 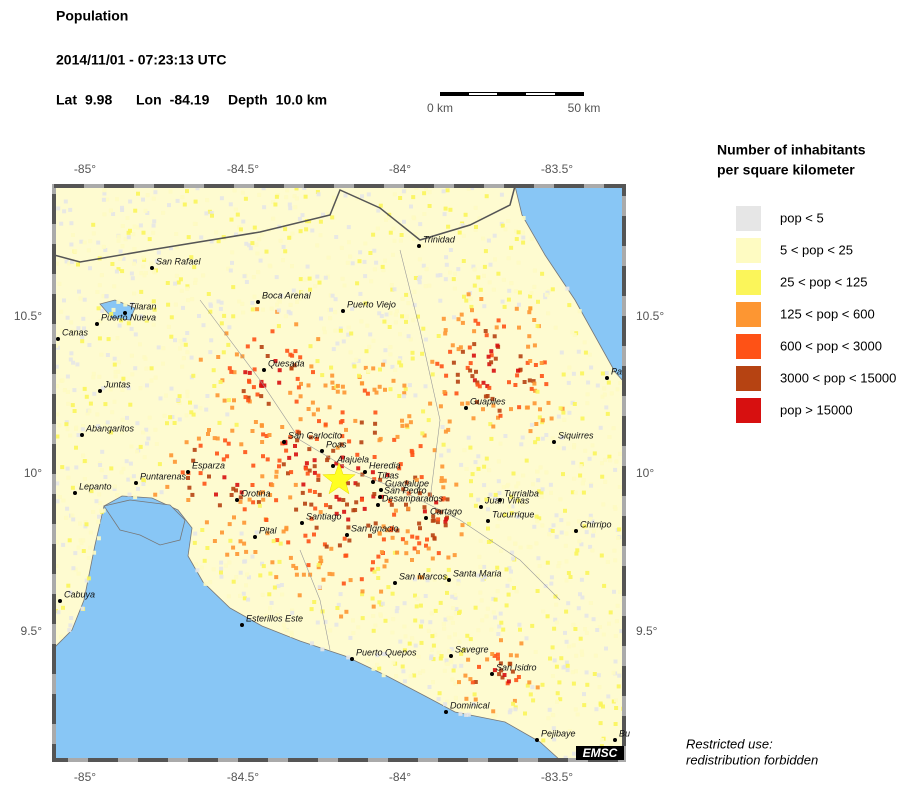 I want to click on lon-tick-label: -85°, so click(x=85, y=169).